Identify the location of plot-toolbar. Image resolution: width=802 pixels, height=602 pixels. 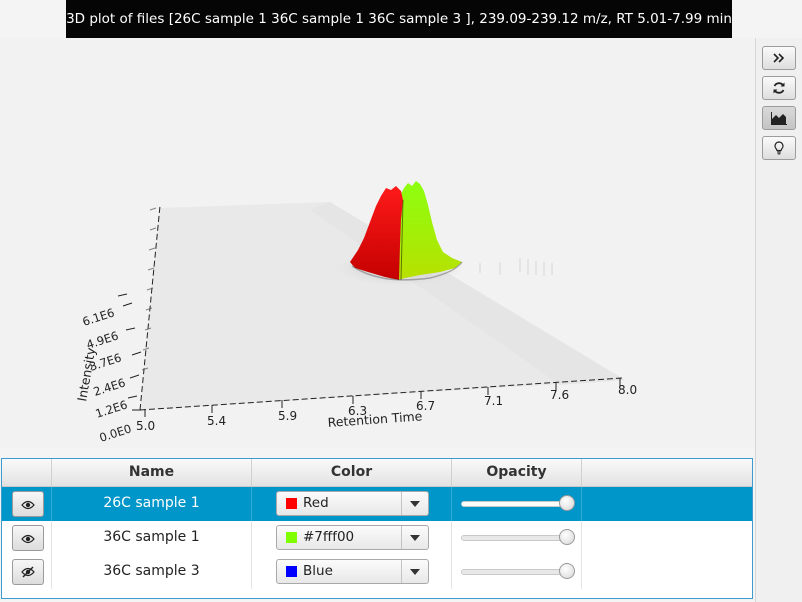
(778, 320).